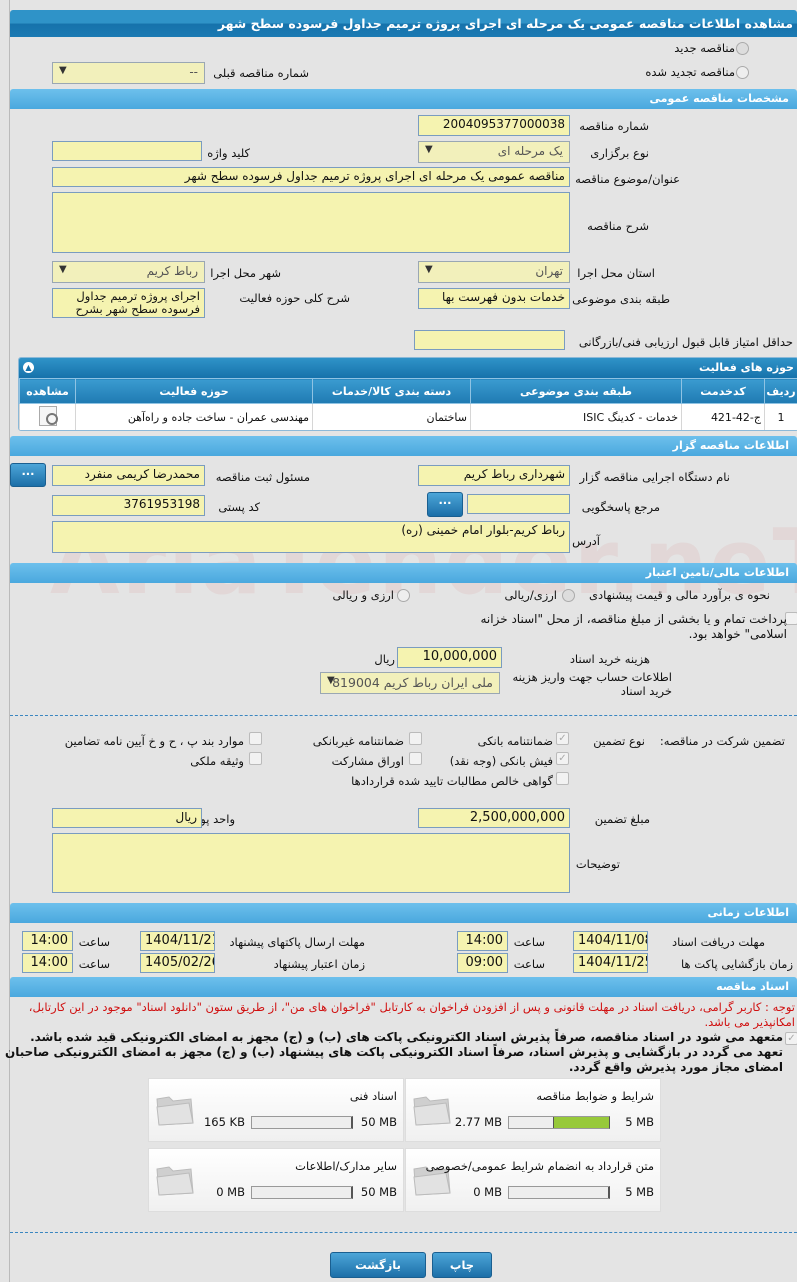 The image size is (797, 1282). What do you see at coordinates (723, 391) in the screenshot?
I see `col-code: کدخدمت` at bounding box center [723, 391].